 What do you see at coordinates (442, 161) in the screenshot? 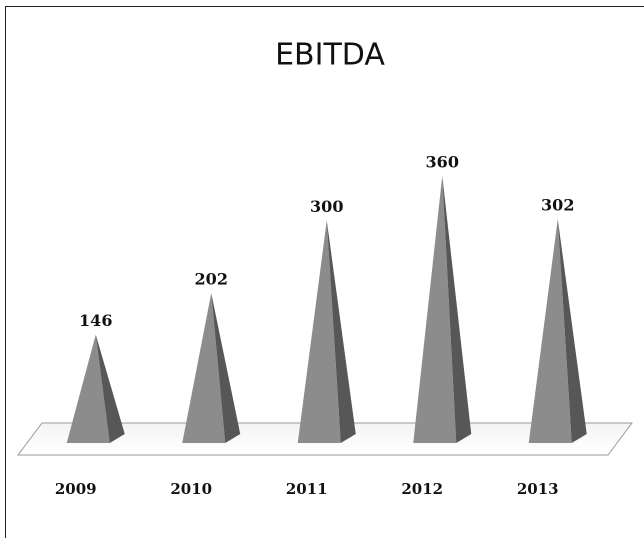
I see `value-label: 360` at bounding box center [442, 161].